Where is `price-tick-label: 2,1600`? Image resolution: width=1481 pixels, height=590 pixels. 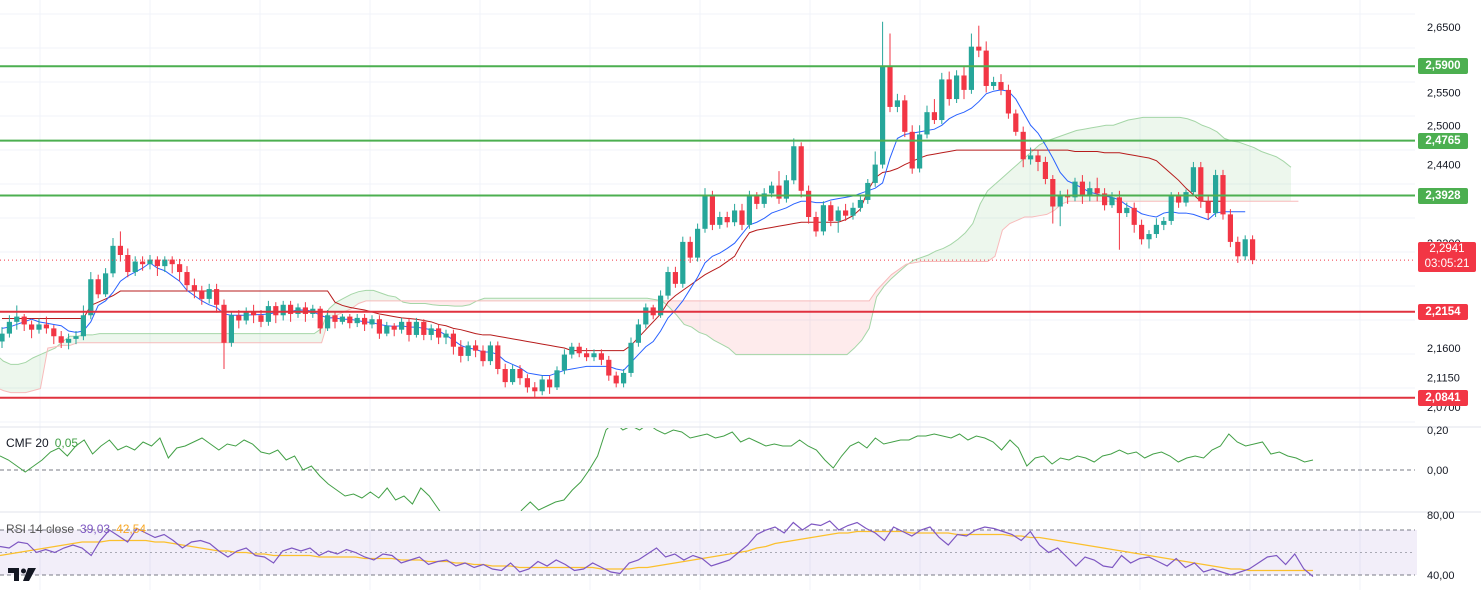 price-tick-label: 2,1600 is located at coordinates (1444, 349).